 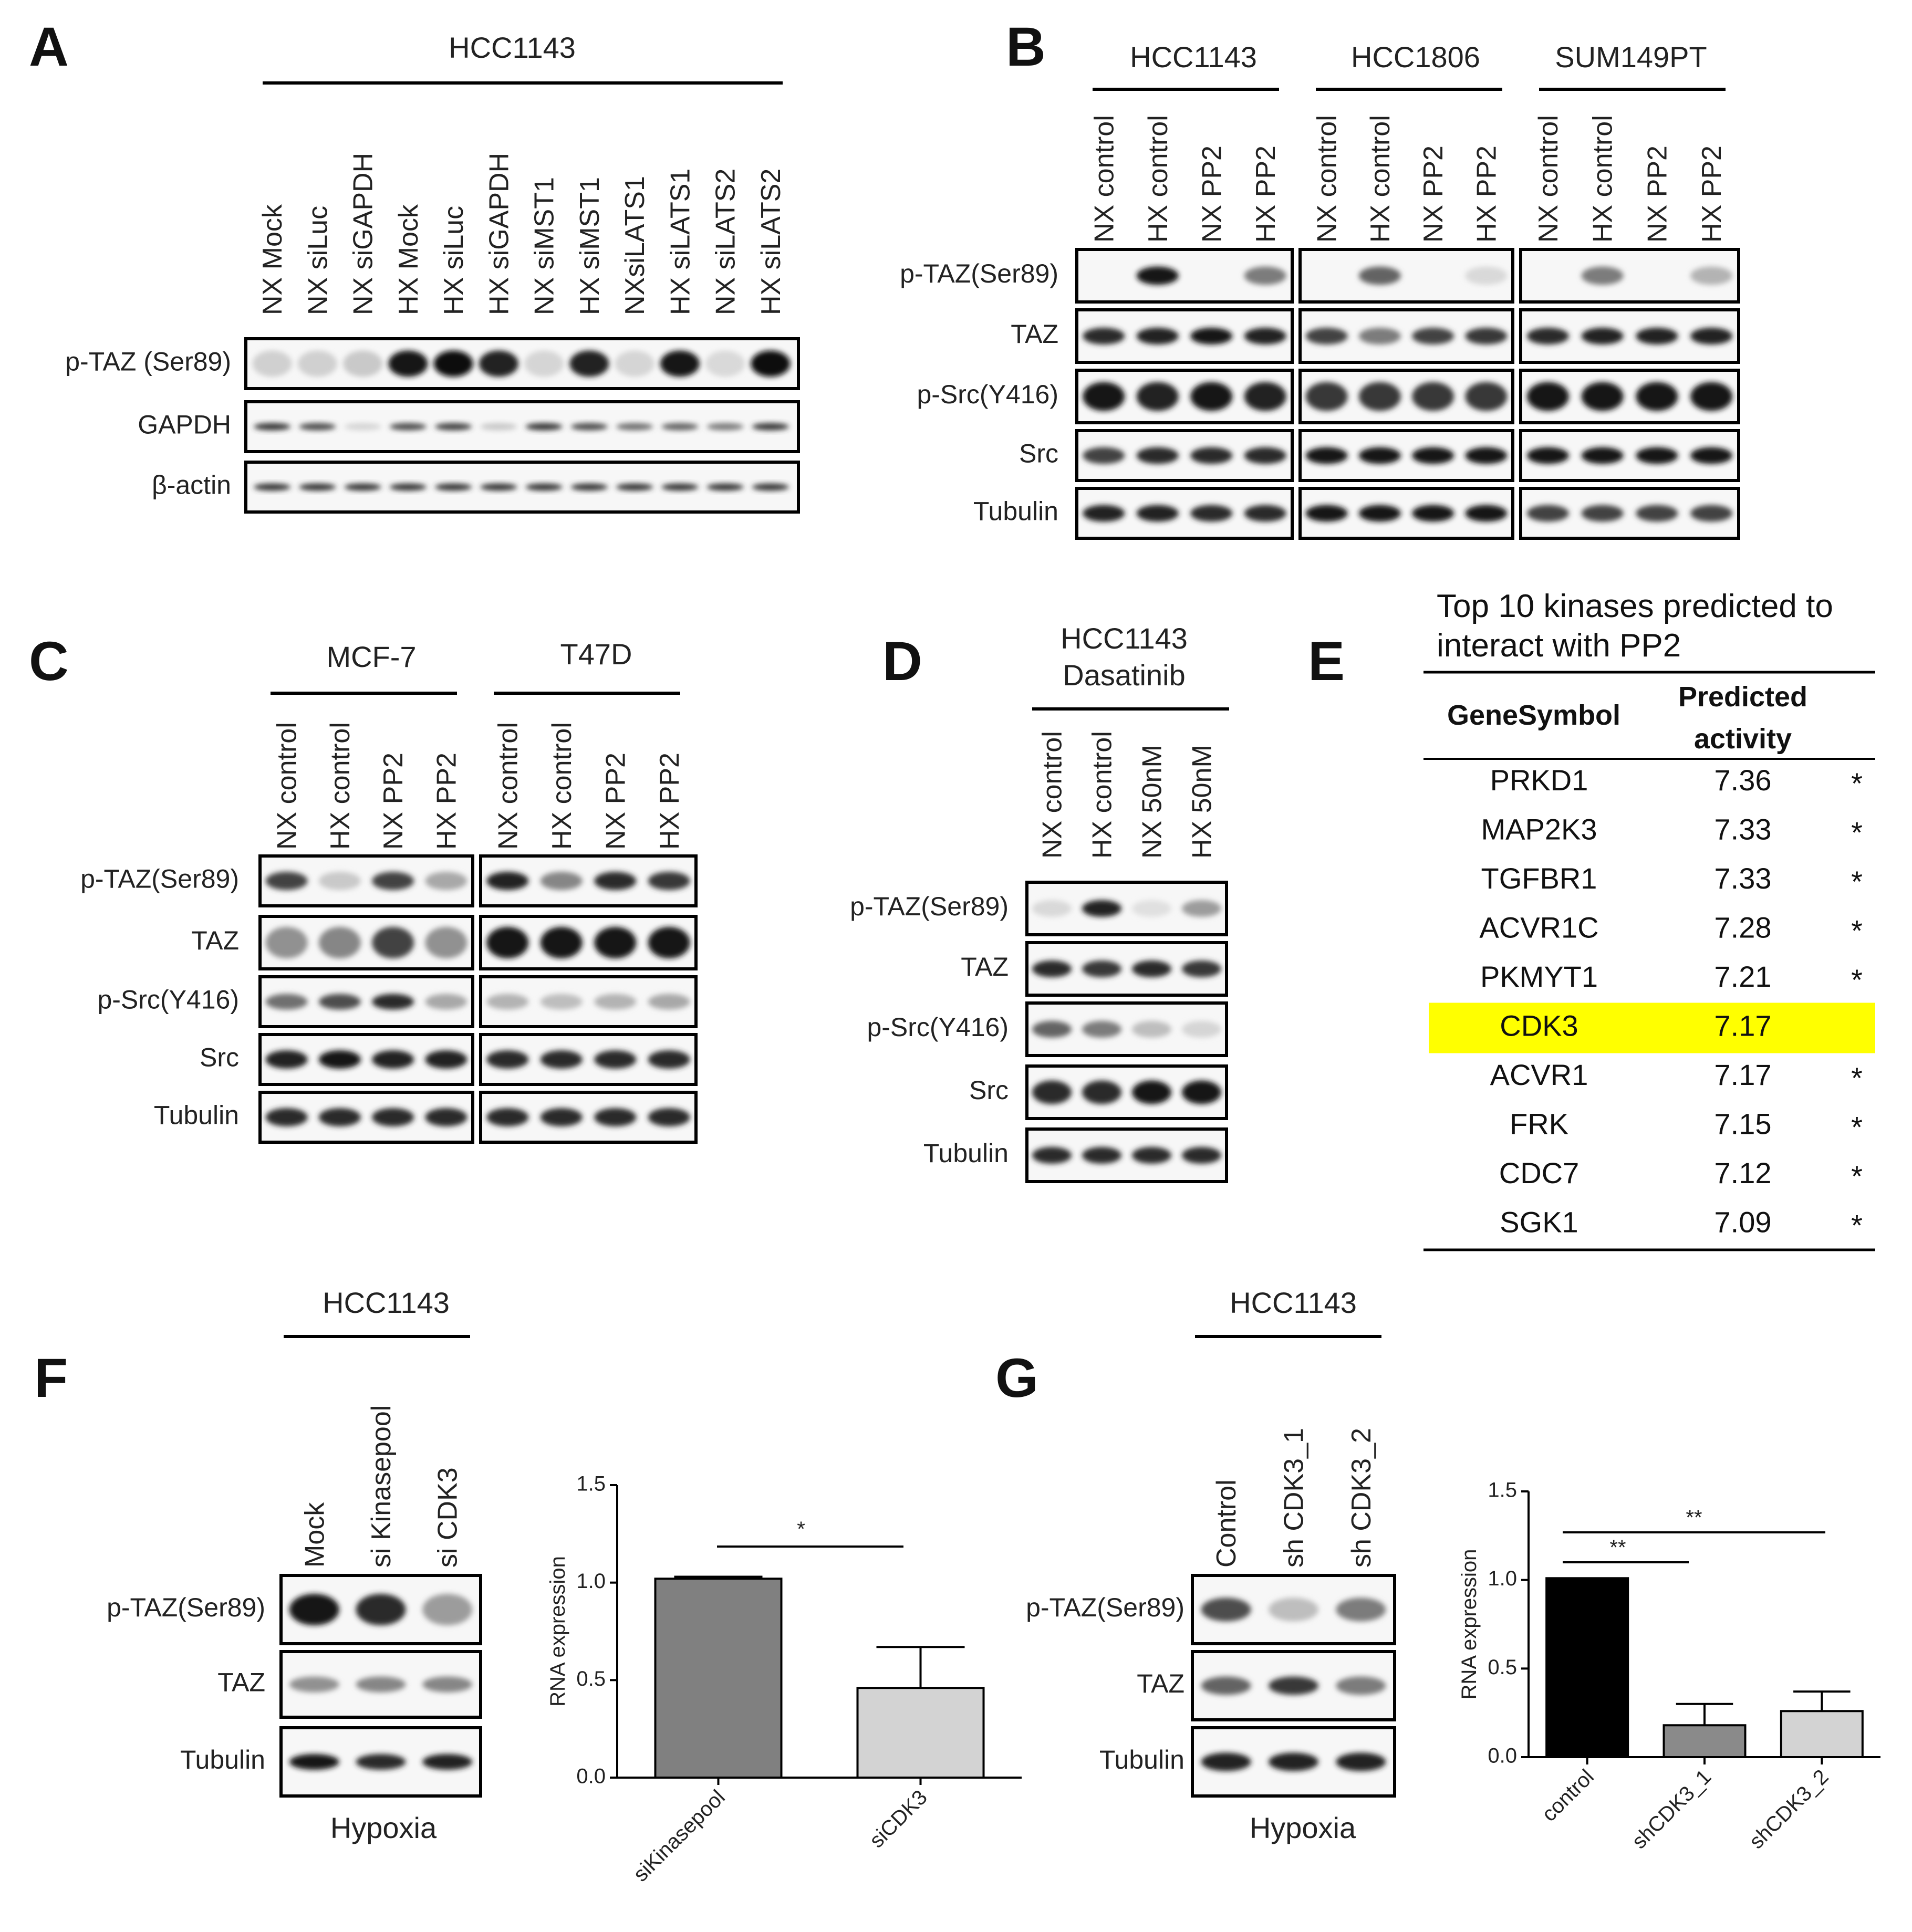 I want to click on row-label: p-TAZ(Ser89), so click(x=1105, y=1607).